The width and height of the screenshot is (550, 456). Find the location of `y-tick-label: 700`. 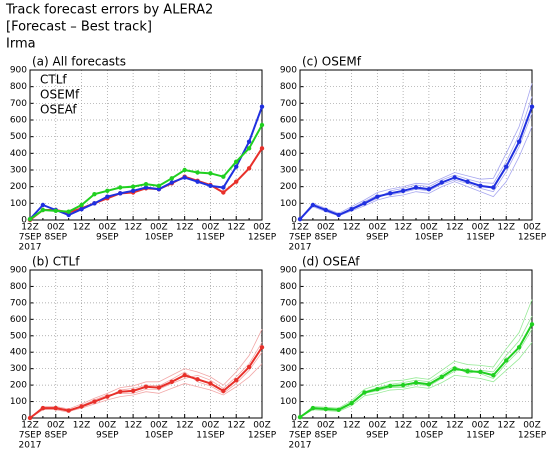

y-tick-label: 700 is located at coordinates (18, 303).